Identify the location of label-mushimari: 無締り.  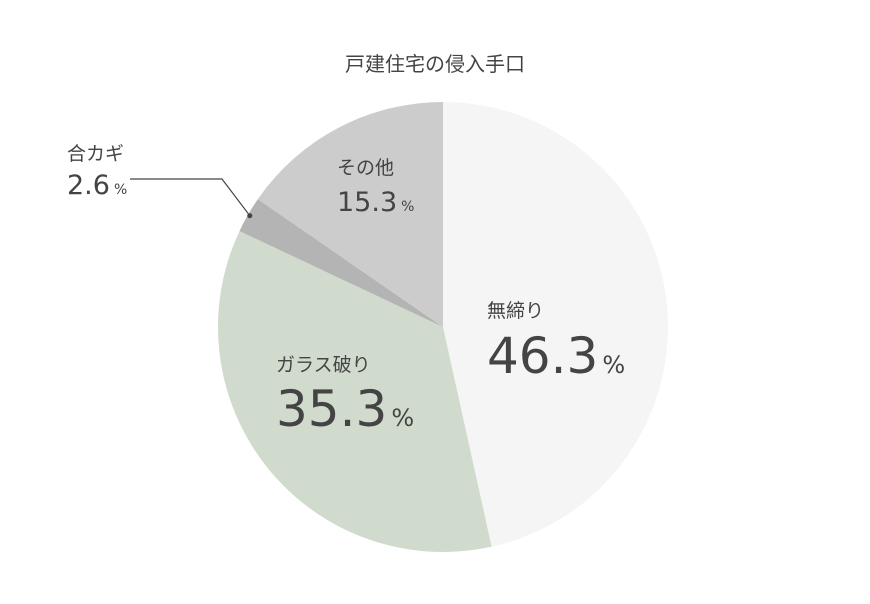
(515, 311).